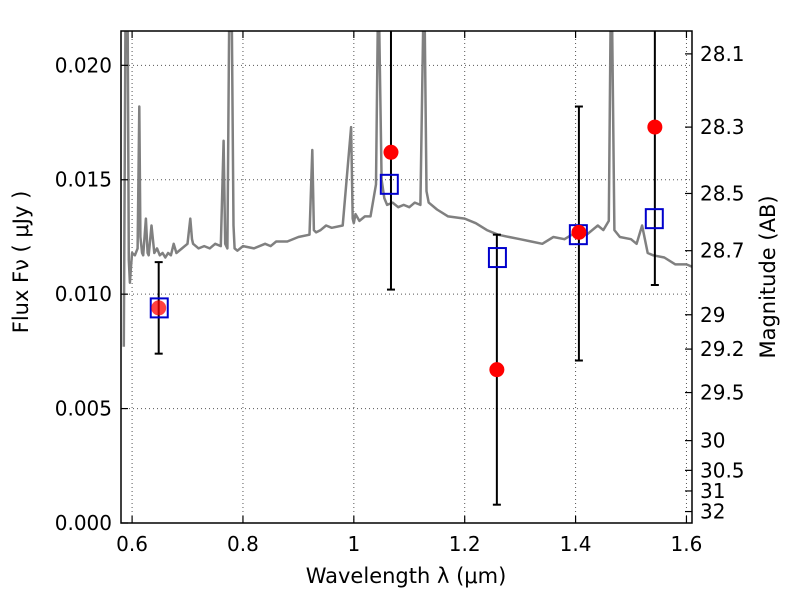  I want to click on y-tick-label: 0.005, so click(83, 409).